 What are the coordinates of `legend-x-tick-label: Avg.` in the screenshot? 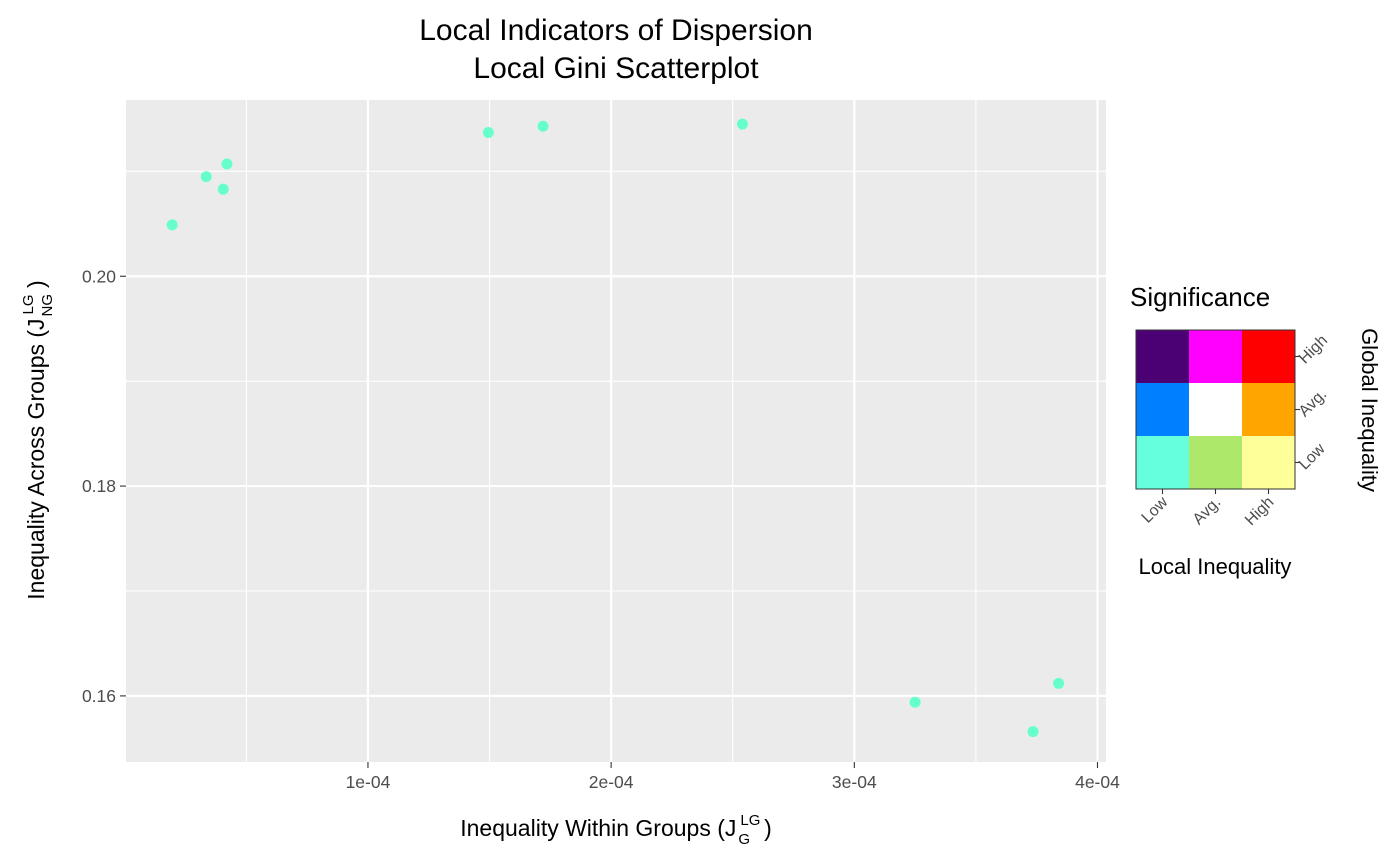 It's located at (1207, 511).